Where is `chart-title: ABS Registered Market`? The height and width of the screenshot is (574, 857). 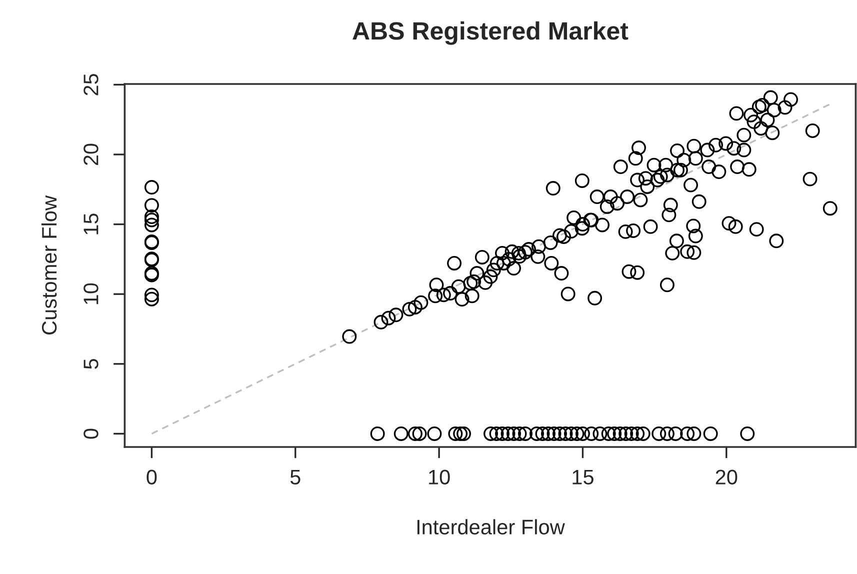 chart-title: ABS Registered Market is located at coordinates (490, 33).